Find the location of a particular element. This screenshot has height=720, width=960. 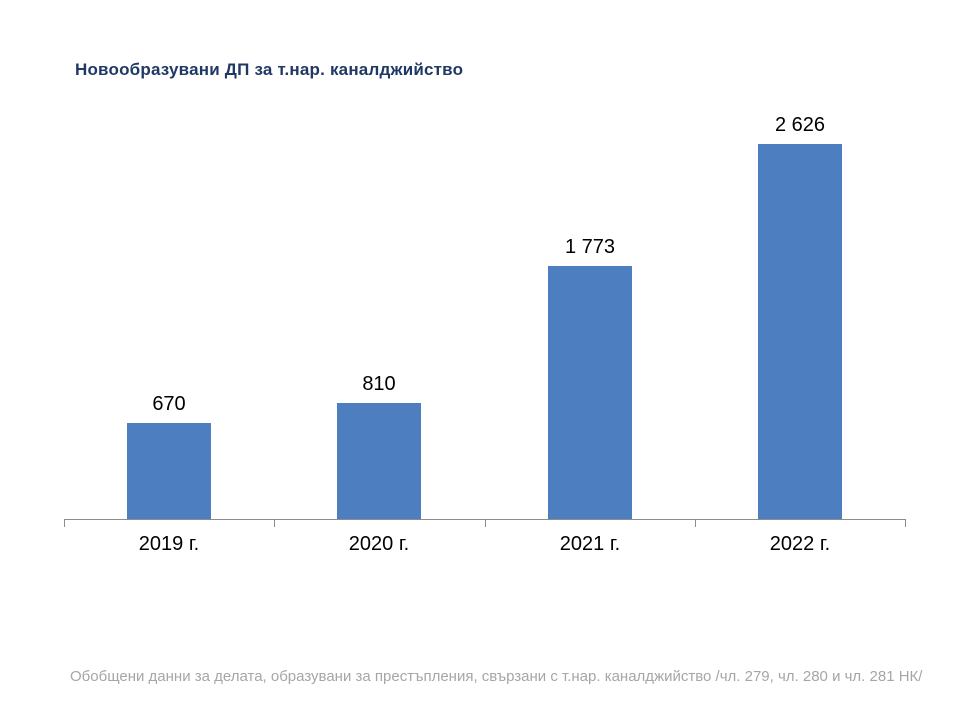

x-axis-line is located at coordinates (484, 519).